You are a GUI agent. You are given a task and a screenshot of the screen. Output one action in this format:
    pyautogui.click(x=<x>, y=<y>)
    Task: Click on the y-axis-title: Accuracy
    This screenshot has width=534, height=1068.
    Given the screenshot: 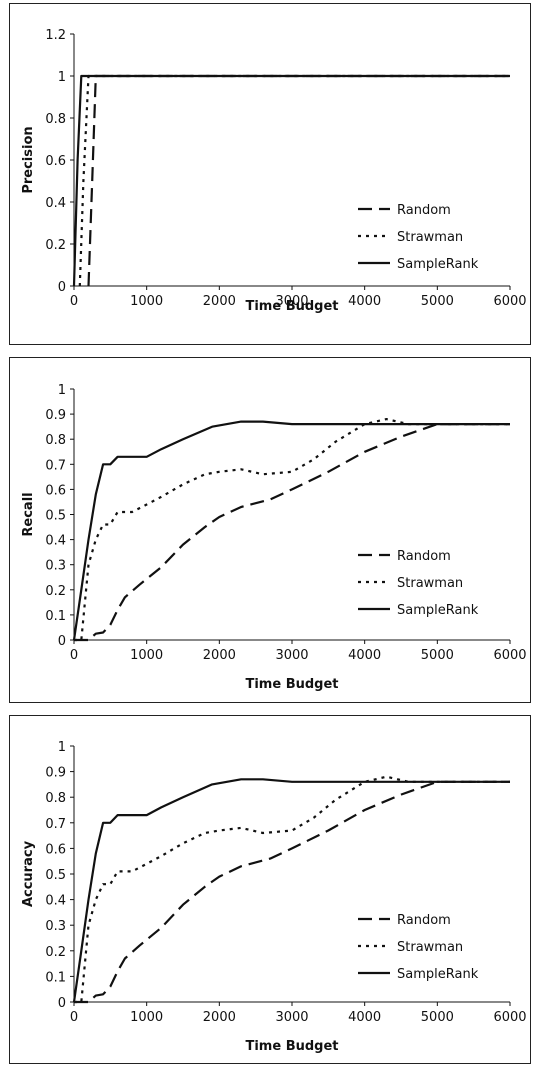 What is the action you would take?
    pyautogui.click(x=28, y=873)
    